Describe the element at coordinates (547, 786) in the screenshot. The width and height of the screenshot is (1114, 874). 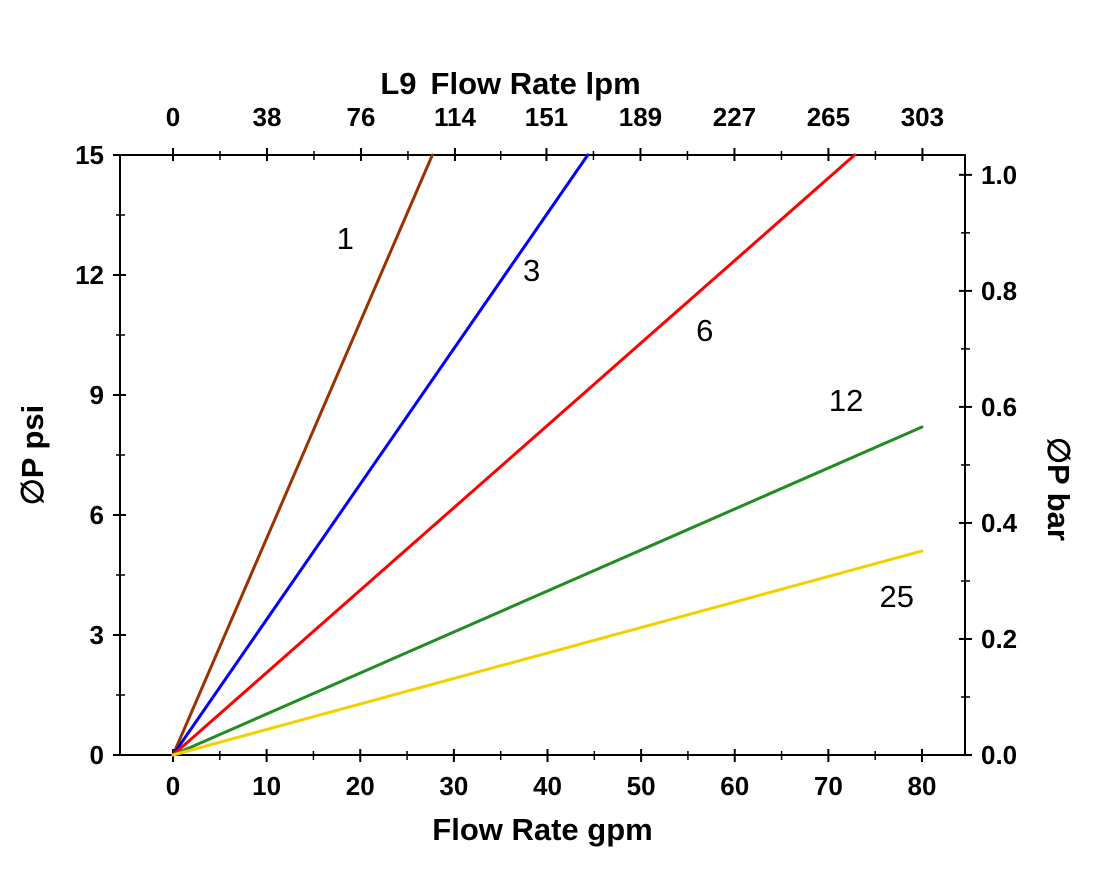
I see `bottom-axis-tick-label: 40` at that location.